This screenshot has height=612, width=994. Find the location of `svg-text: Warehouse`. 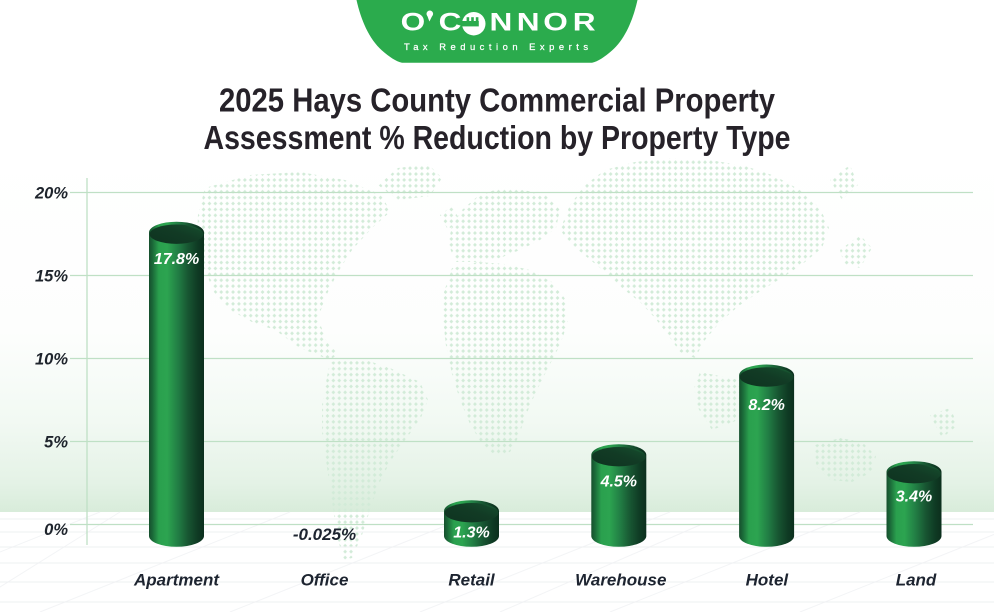

svg-text: Warehouse is located at coordinates (620, 580).